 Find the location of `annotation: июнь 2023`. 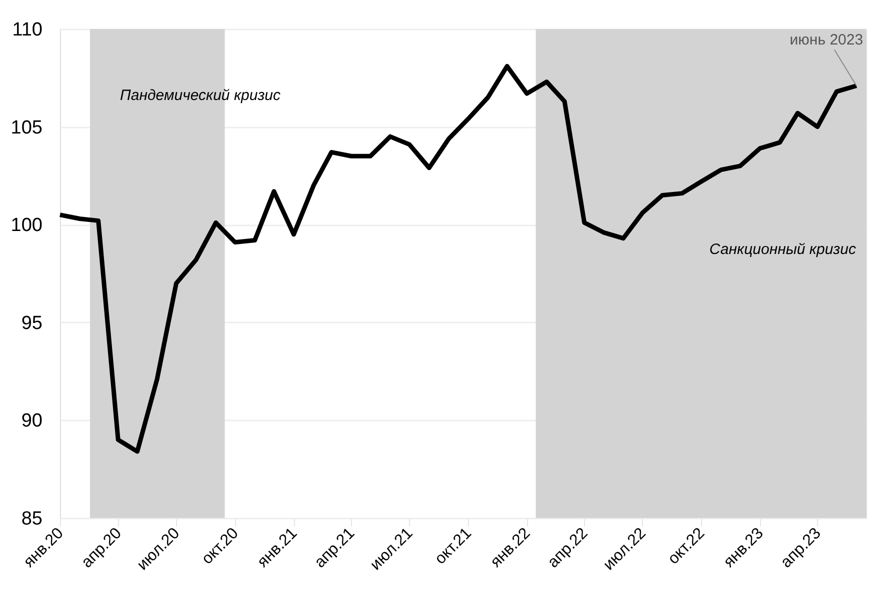

annotation: июнь 2023 is located at coordinates (827, 40).